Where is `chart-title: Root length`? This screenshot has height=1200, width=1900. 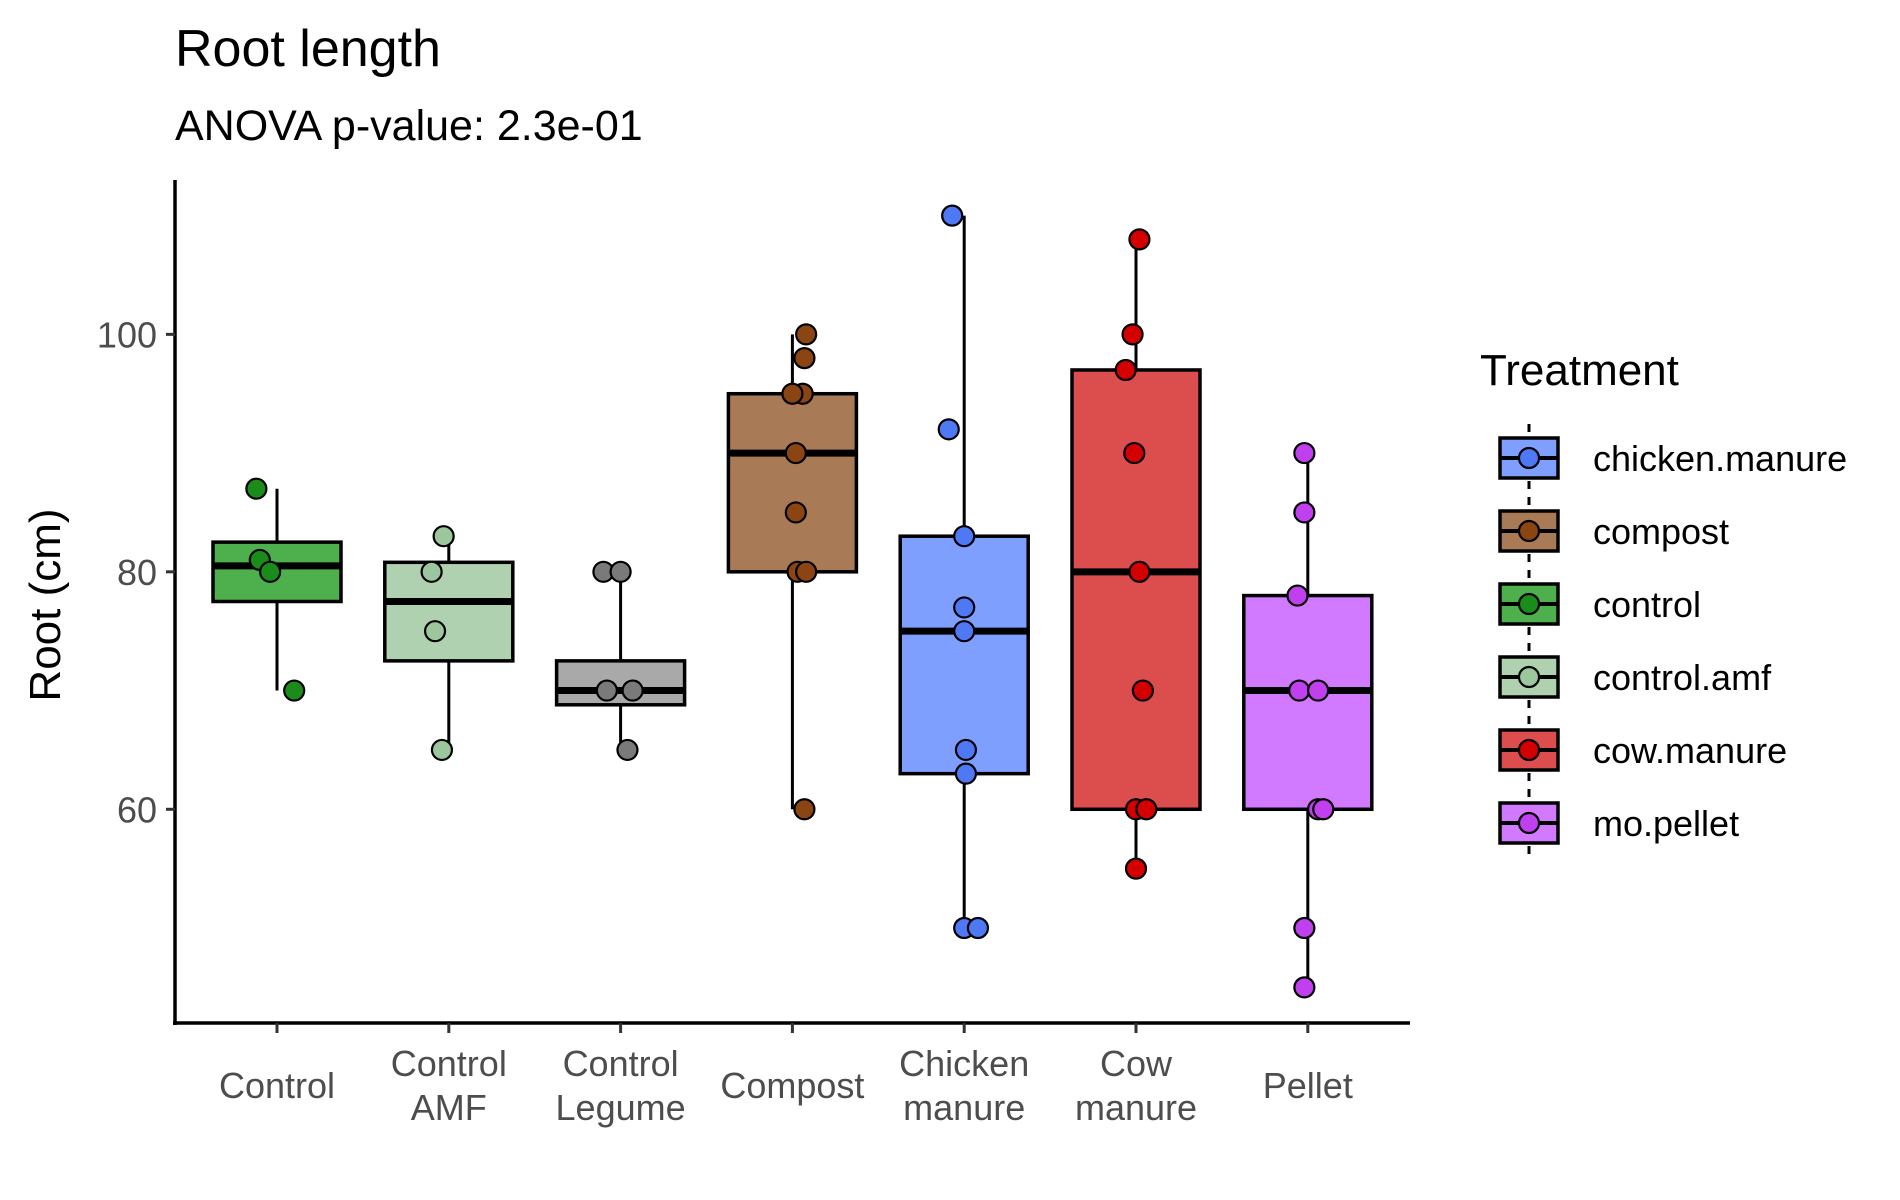
chart-title: Root length is located at coordinates (308, 49).